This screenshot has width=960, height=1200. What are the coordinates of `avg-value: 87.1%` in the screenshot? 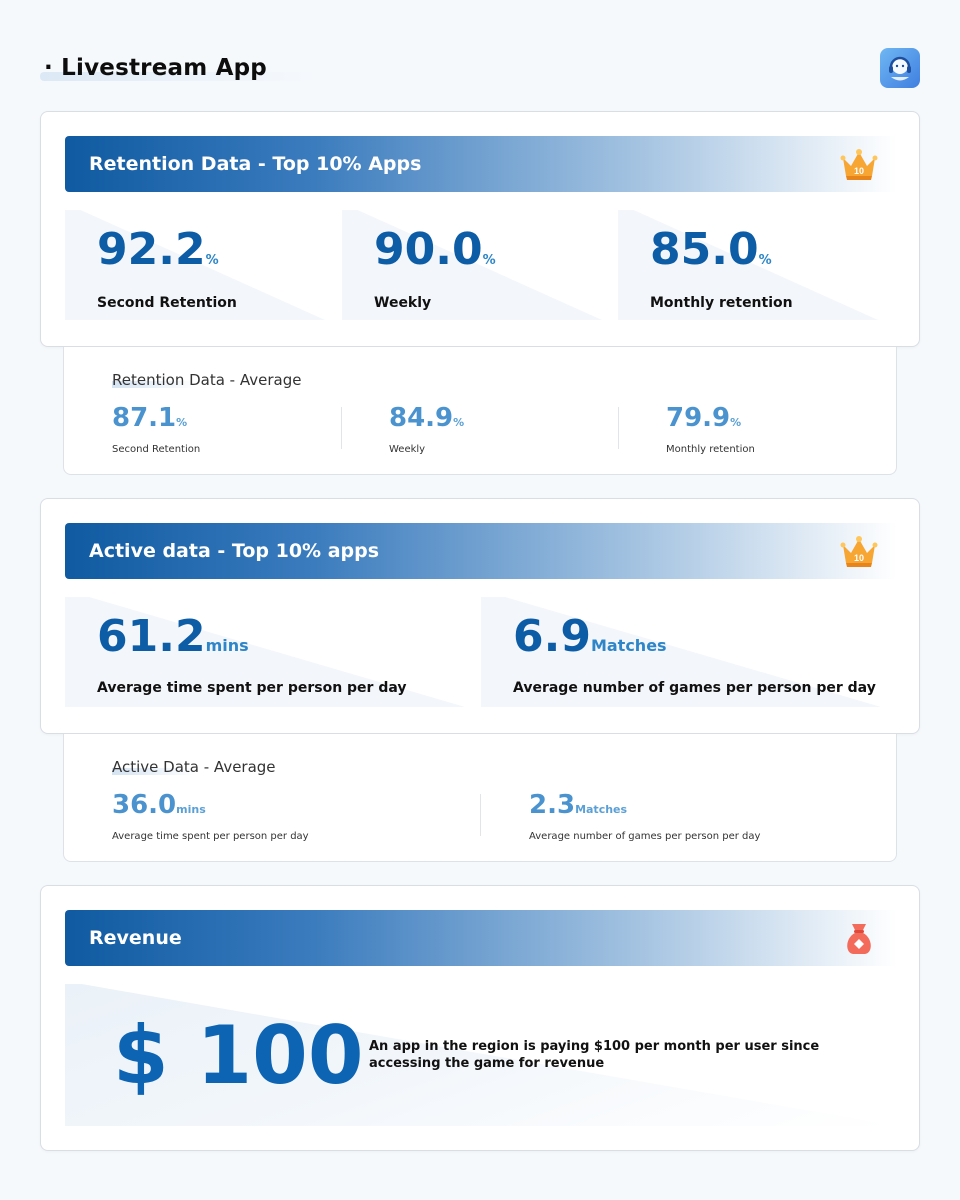 It's located at (150, 418).